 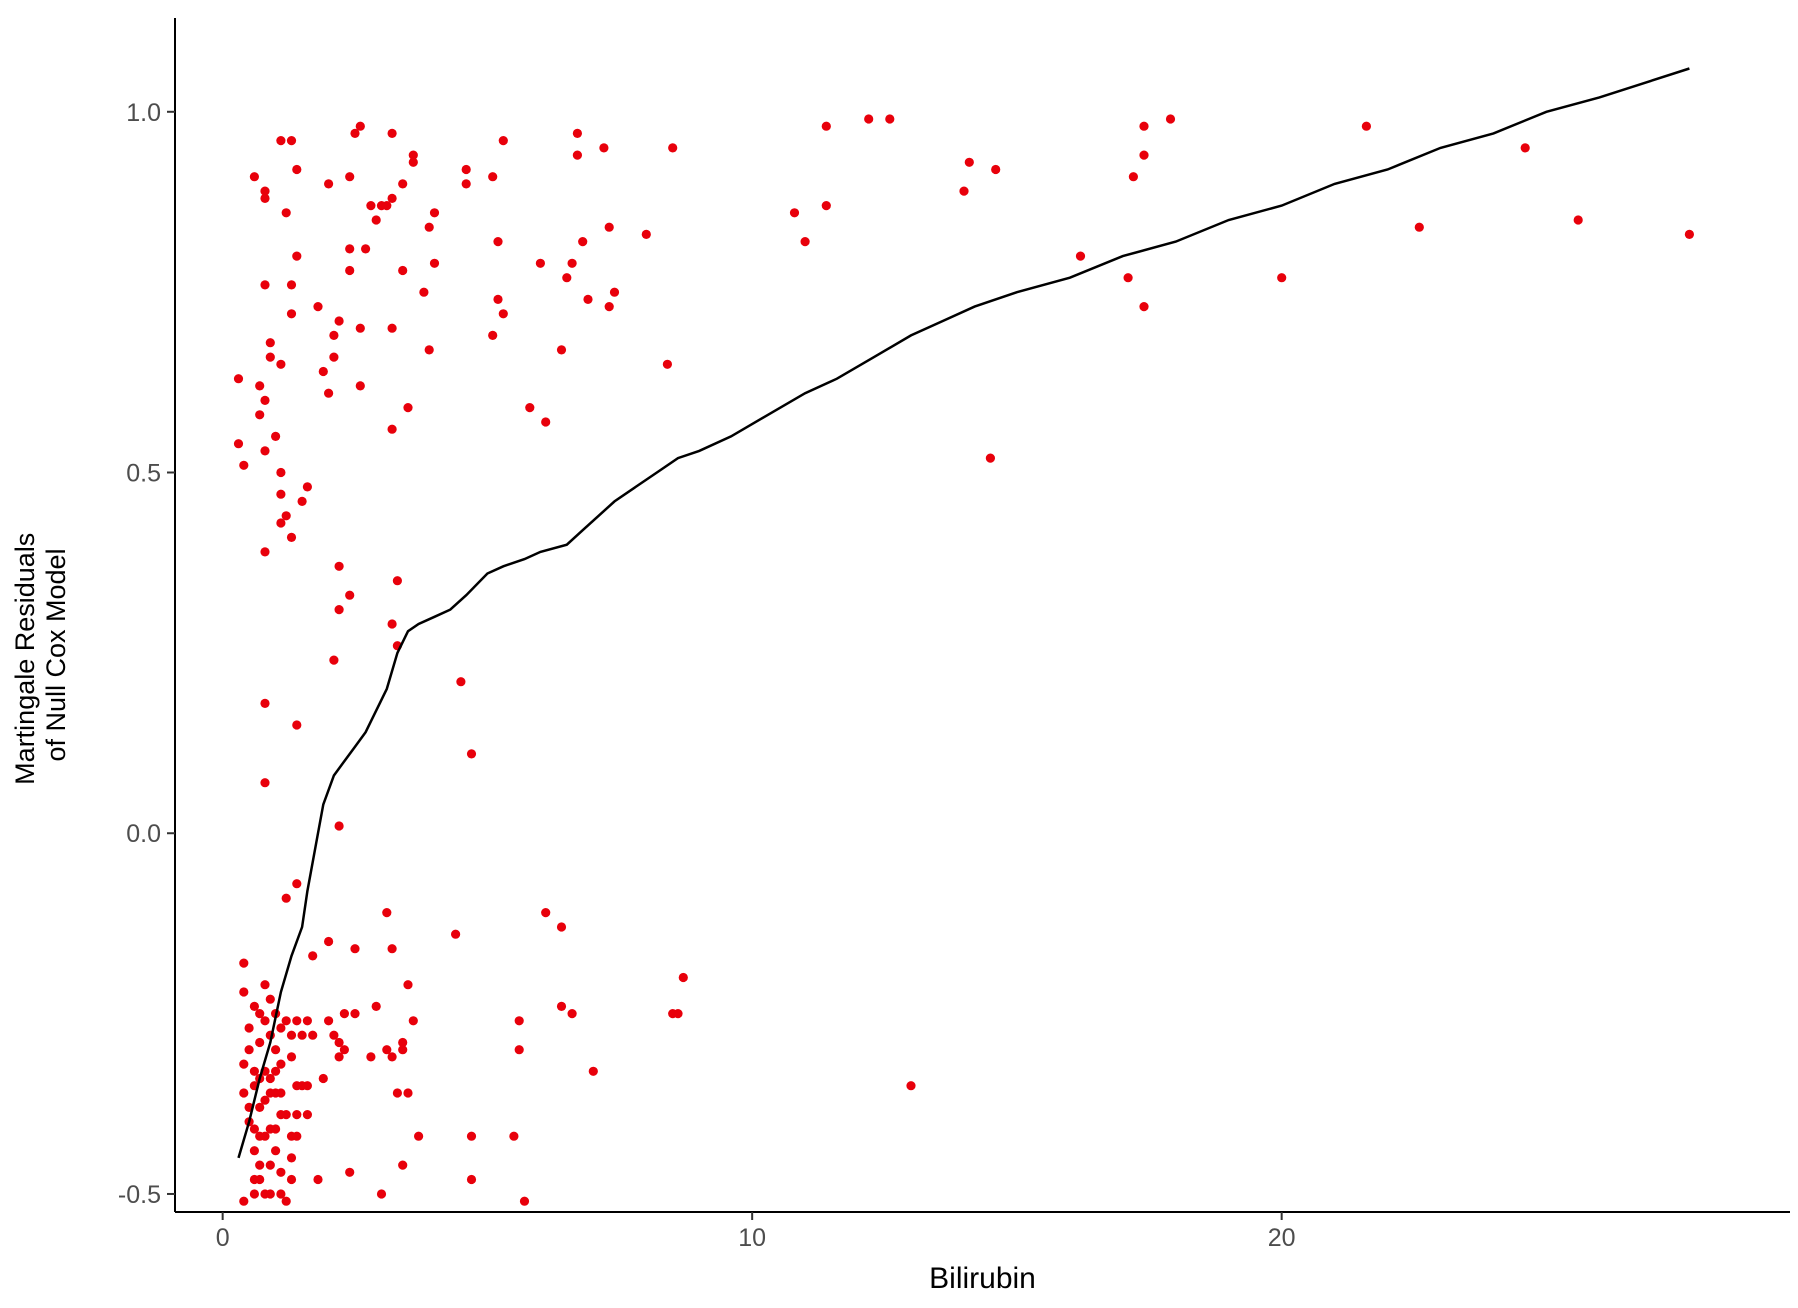 I want to click on y-tick-label: 0.5, so click(x=143, y=474).